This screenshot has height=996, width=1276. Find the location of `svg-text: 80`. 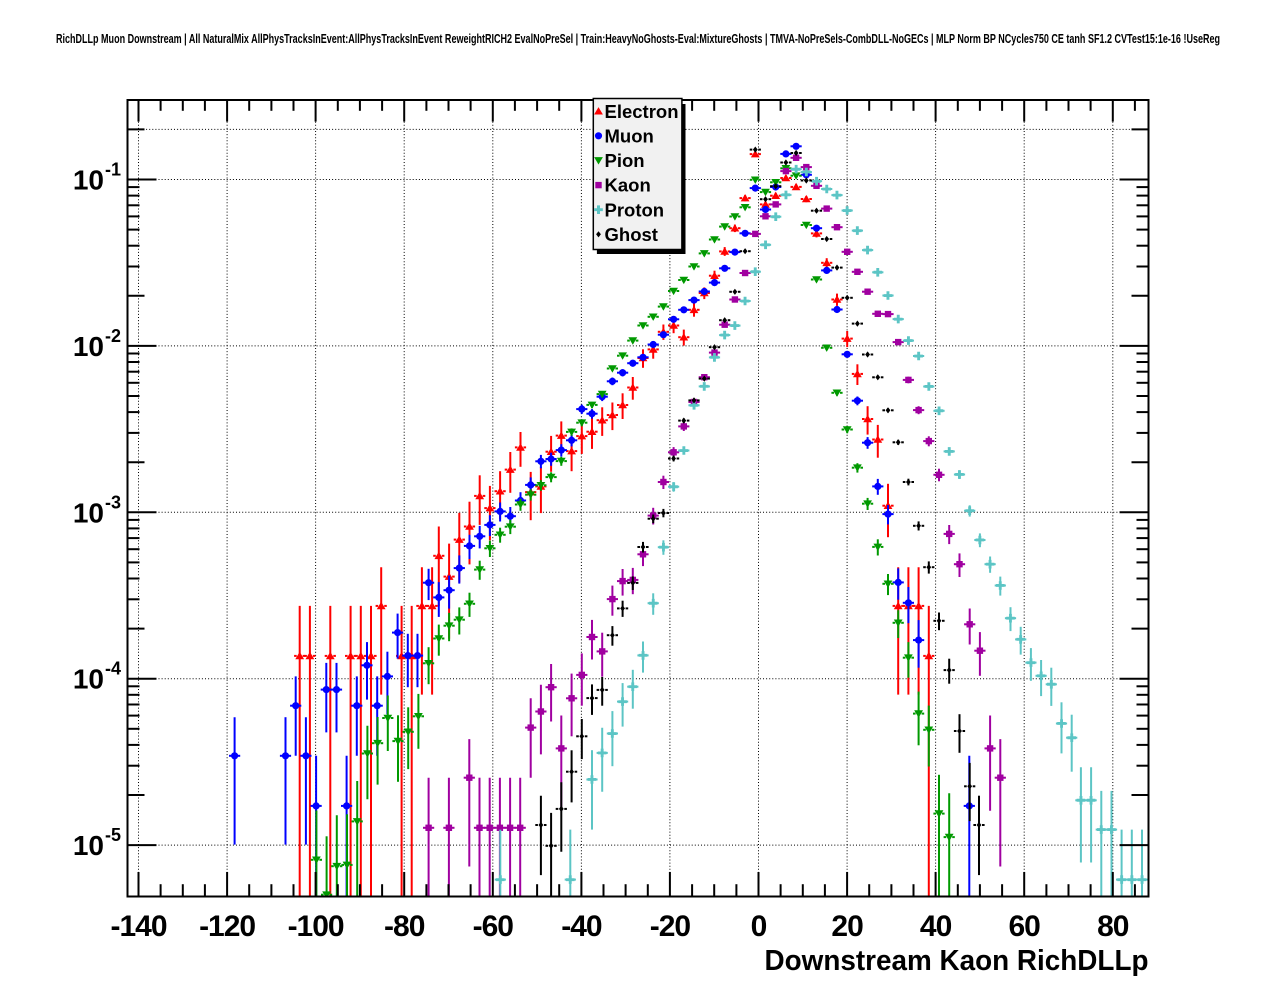

svg-text: 80 is located at coordinates (1113, 926).